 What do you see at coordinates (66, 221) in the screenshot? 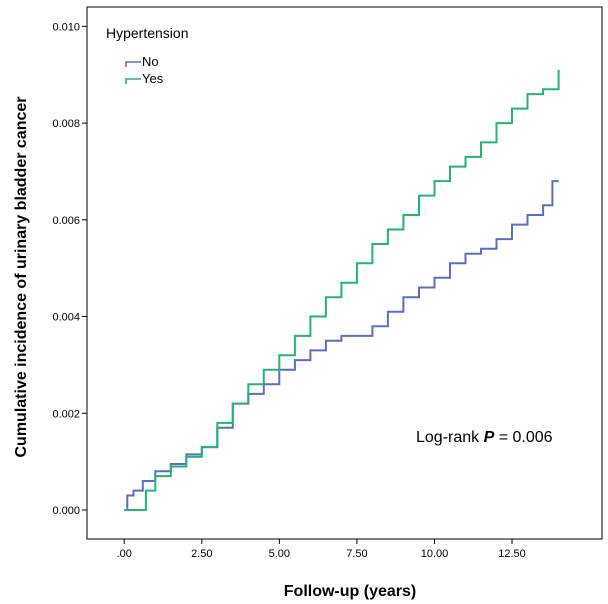
I see `y-tick-label: 0.006` at bounding box center [66, 221].